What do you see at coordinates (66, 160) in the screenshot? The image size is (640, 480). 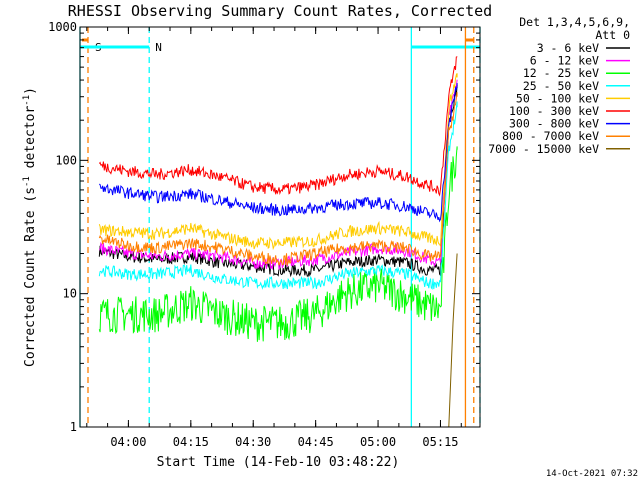 I see `y-tick-label: 100` at bounding box center [66, 160].